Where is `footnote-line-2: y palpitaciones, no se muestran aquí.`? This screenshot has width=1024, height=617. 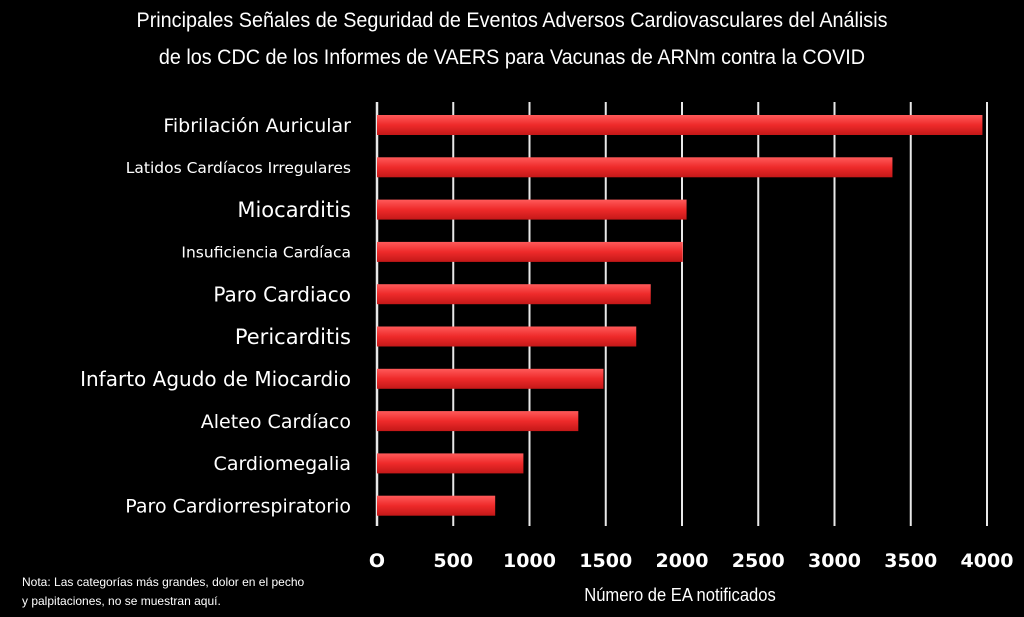
footnote-line-2: y palpitaciones, no se muestran aquí. is located at coordinates (121, 601).